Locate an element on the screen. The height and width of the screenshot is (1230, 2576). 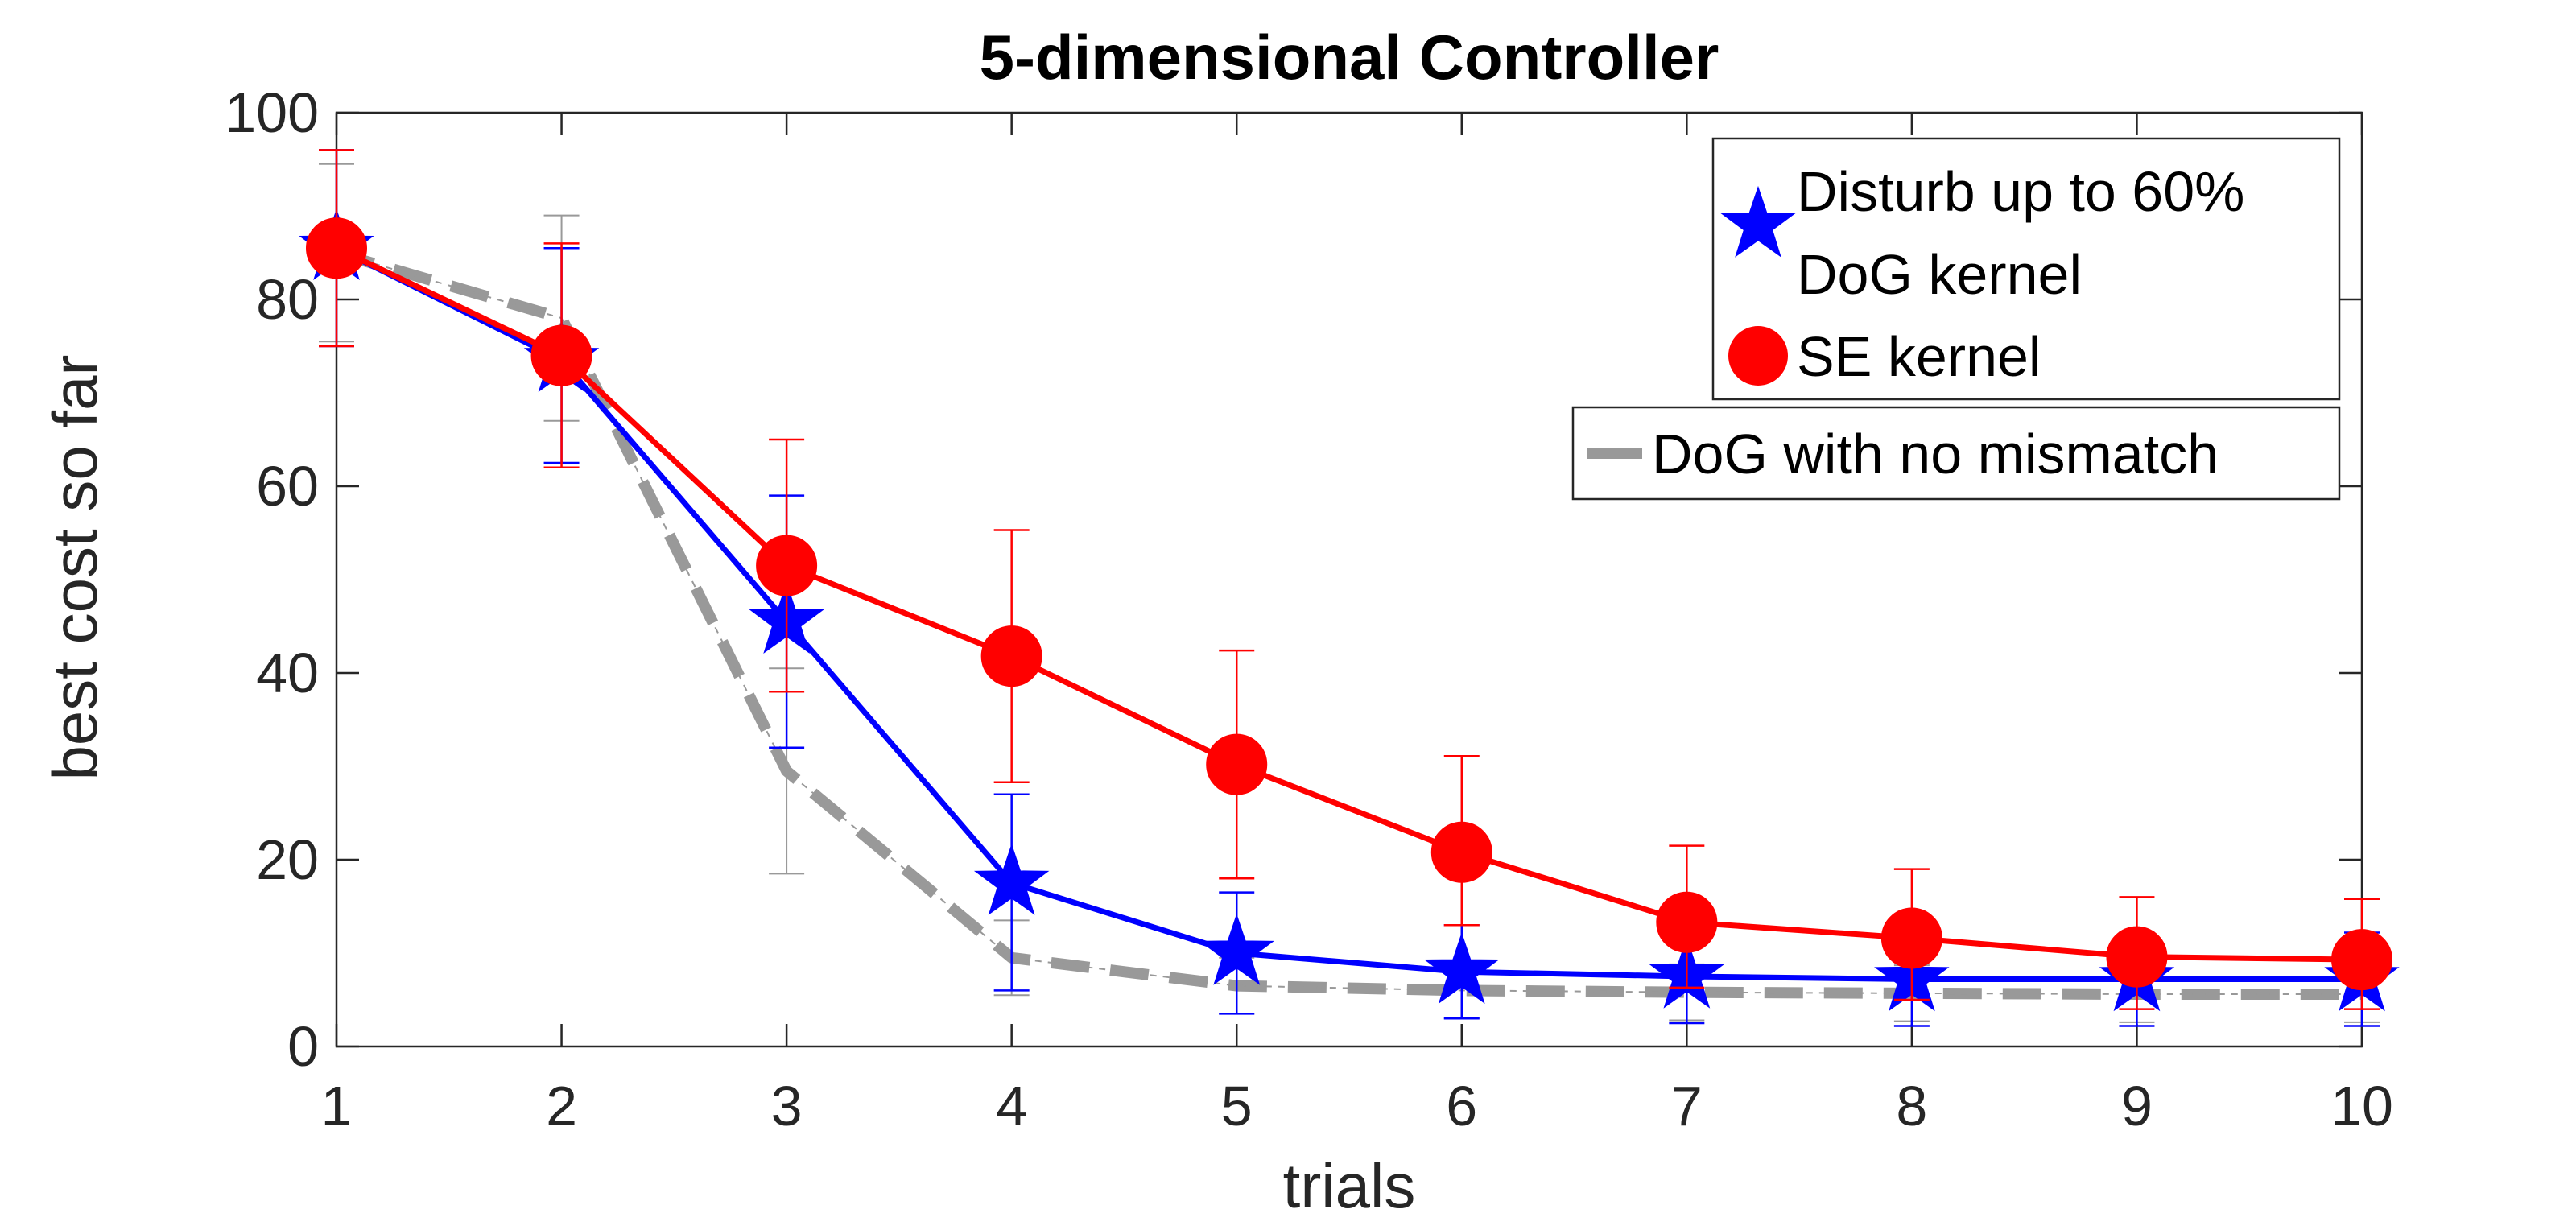
y-tick-label: 0 is located at coordinates (303, 1046).